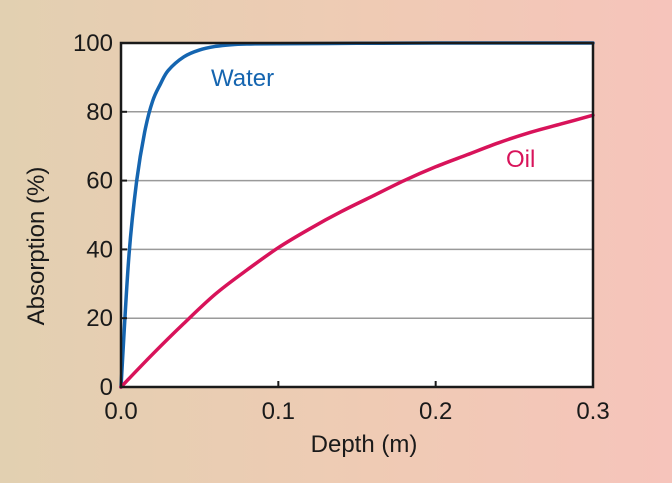 This screenshot has height=483, width=672. Describe the element at coordinates (99, 249) in the screenshot. I see `y-tick-label: 40` at that location.